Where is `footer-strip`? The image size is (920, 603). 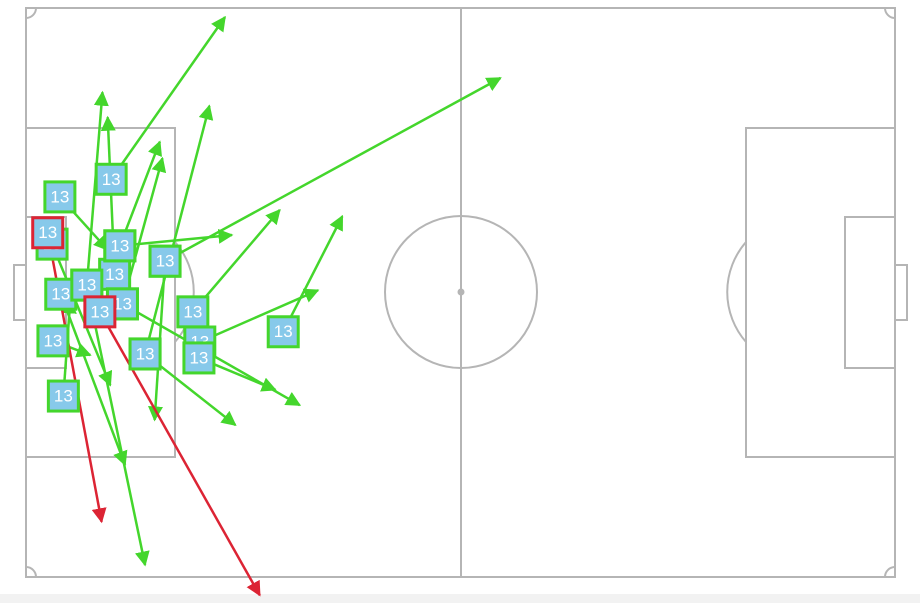 footer-strip is located at coordinates (460, 598).